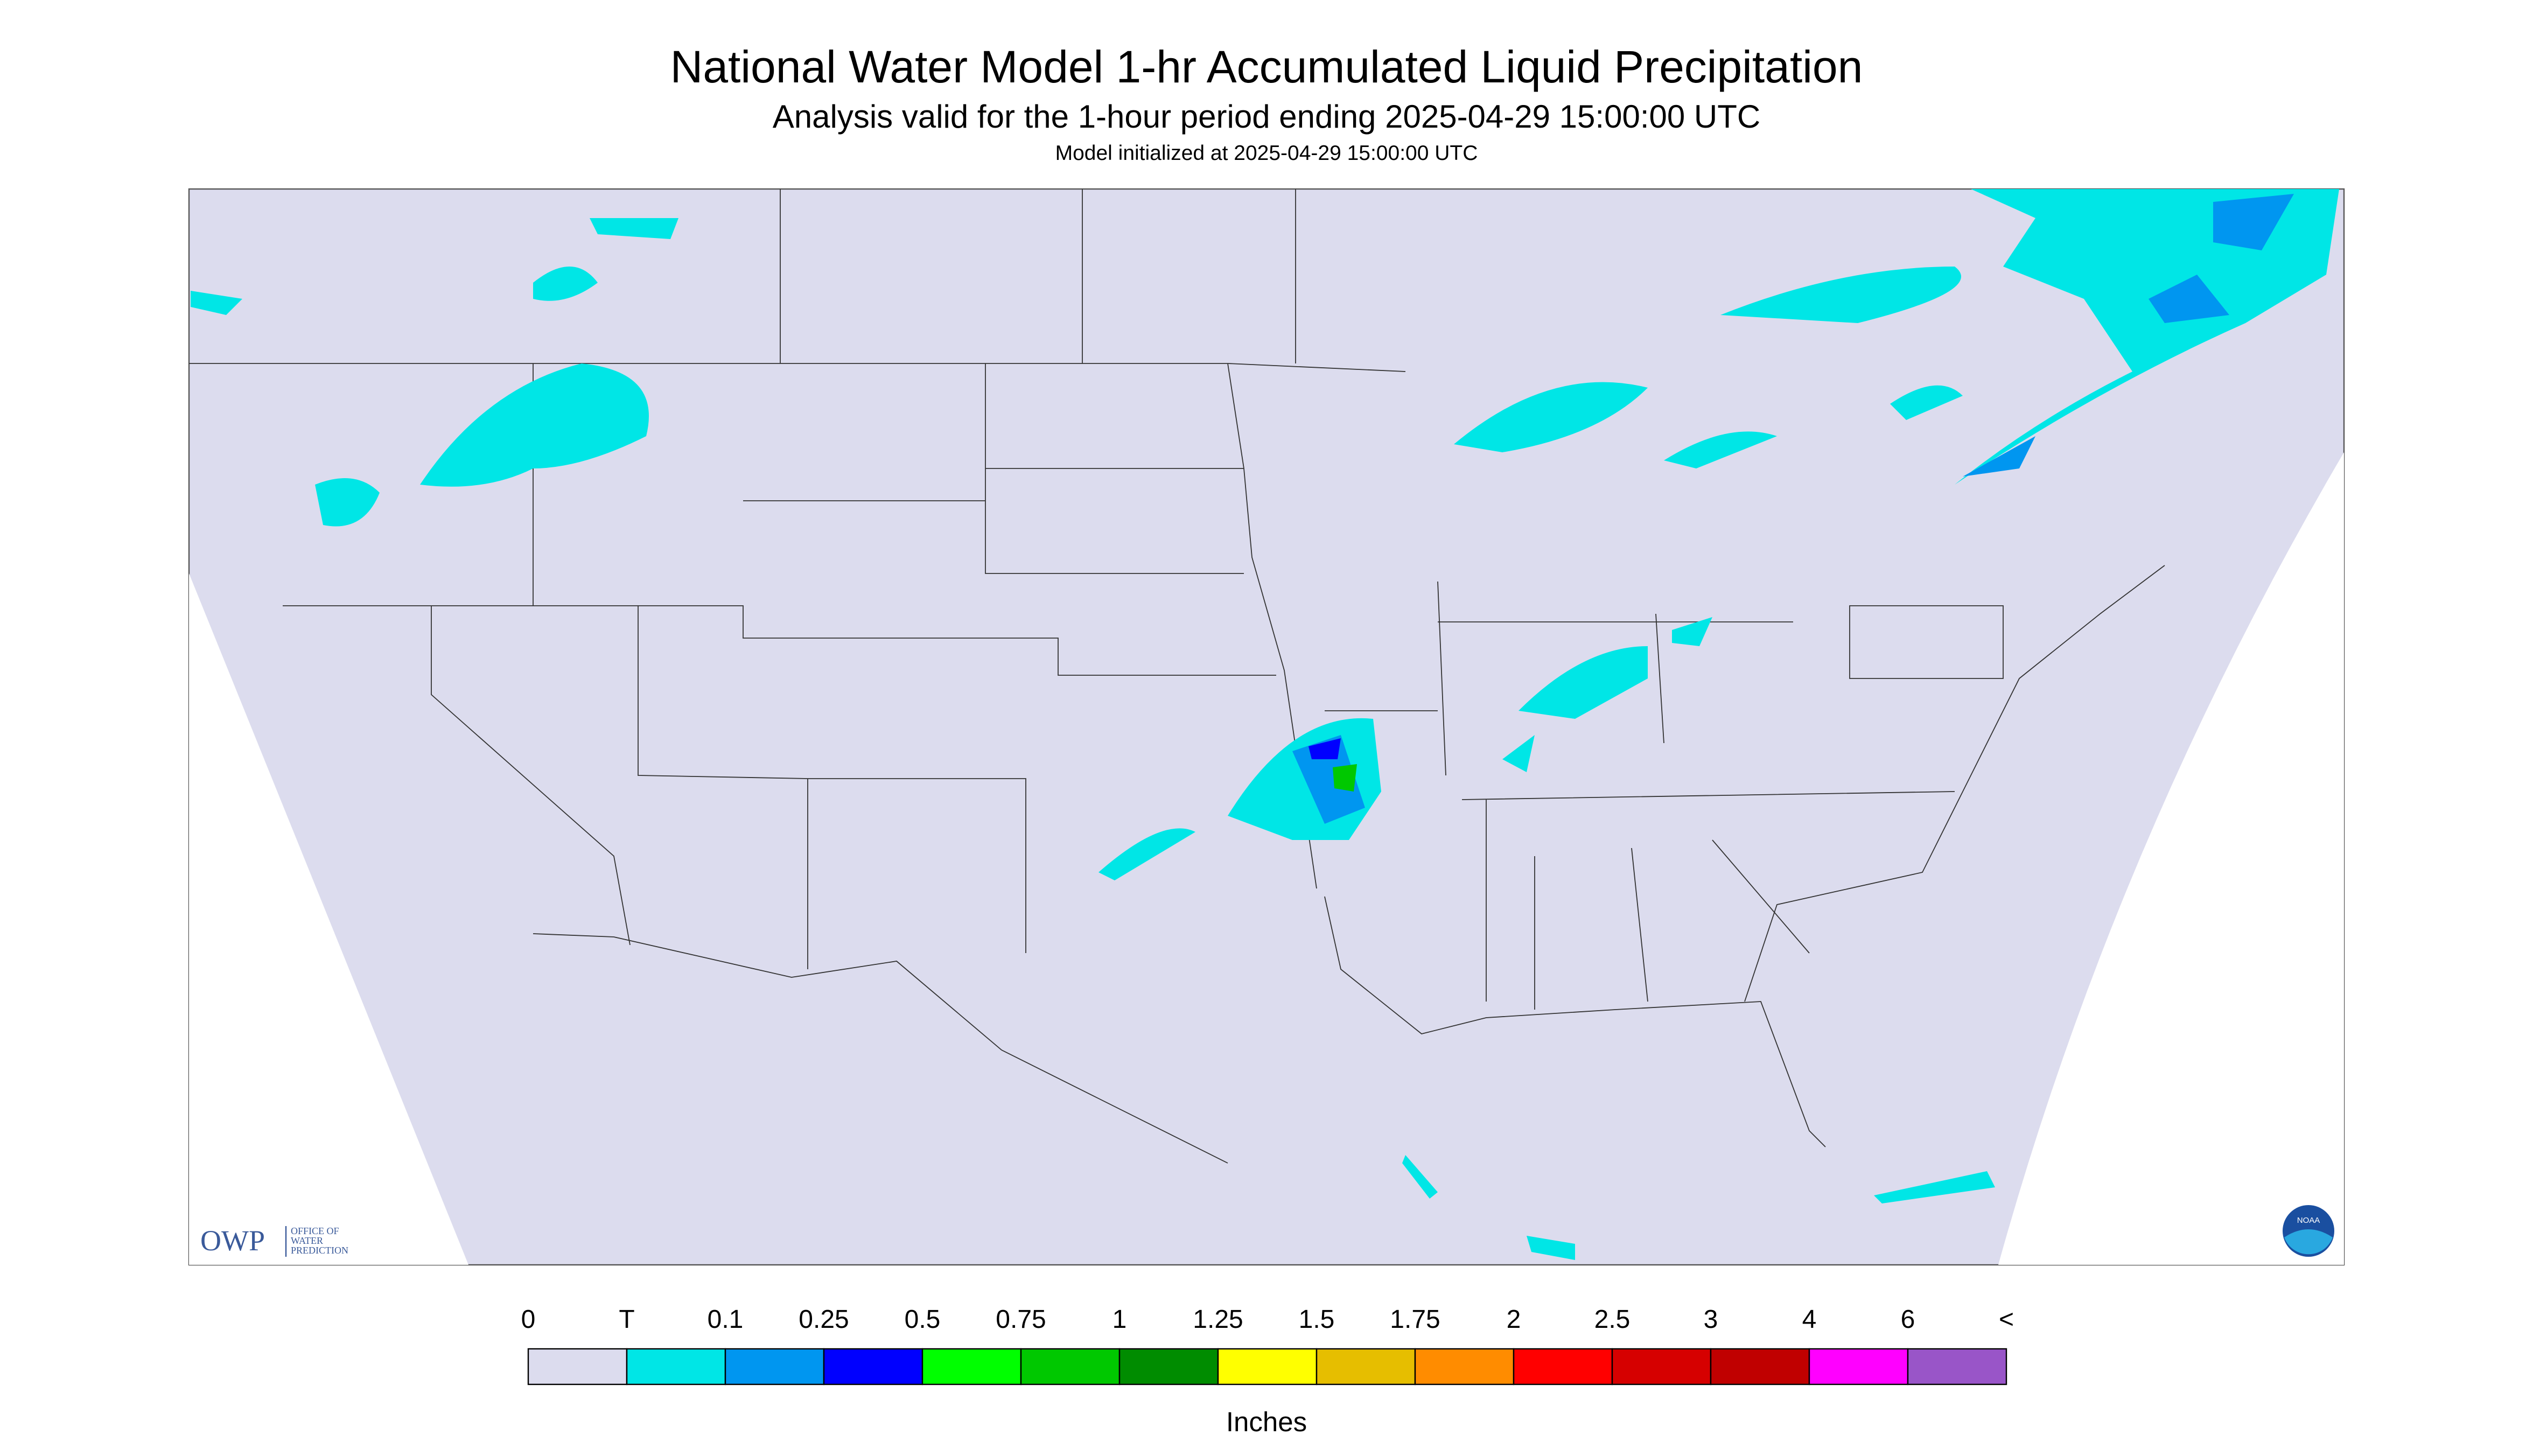 The width and height of the screenshot is (2533, 1456). What do you see at coordinates (2006, 1319) in the screenshot?
I see `colorbar-label: <` at bounding box center [2006, 1319].